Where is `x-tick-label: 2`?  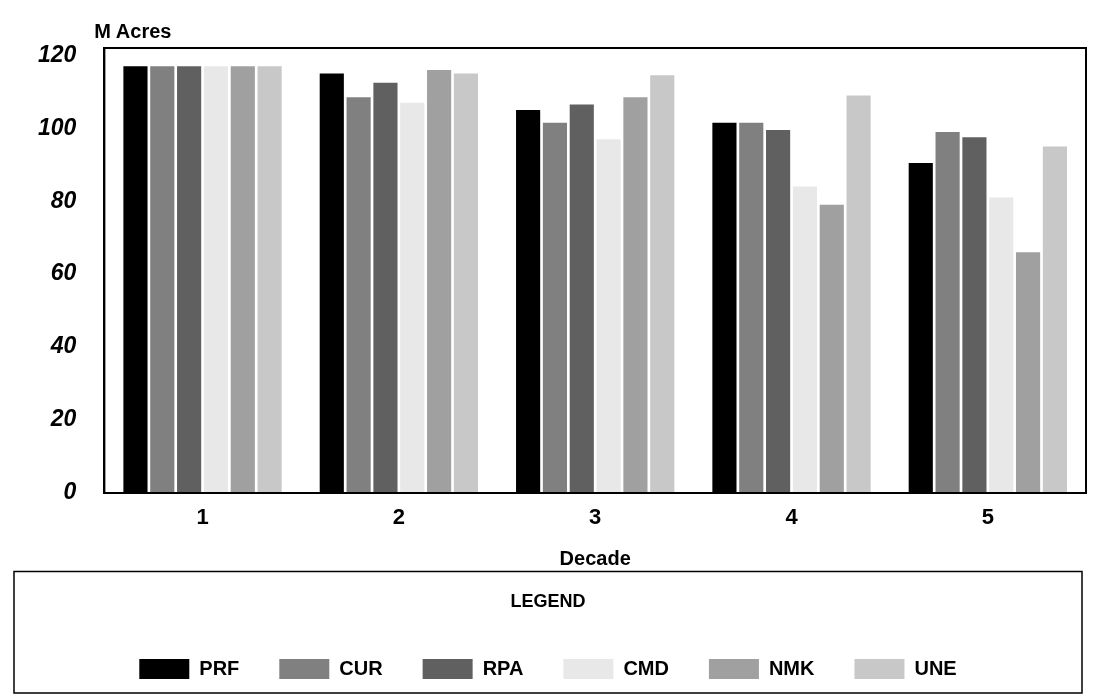 x-tick-label: 2 is located at coordinates (398, 517).